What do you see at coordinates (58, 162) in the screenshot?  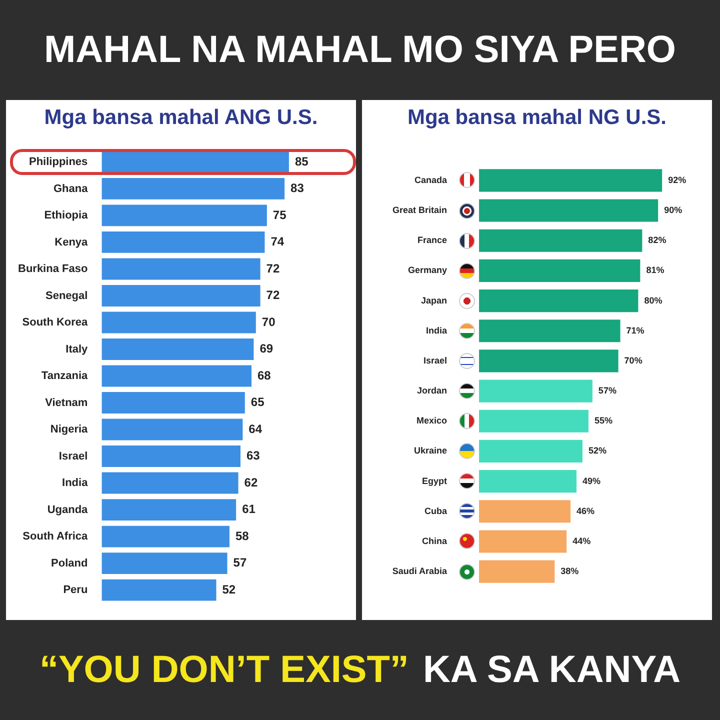 I see `y-tick-label: Philippines` at bounding box center [58, 162].